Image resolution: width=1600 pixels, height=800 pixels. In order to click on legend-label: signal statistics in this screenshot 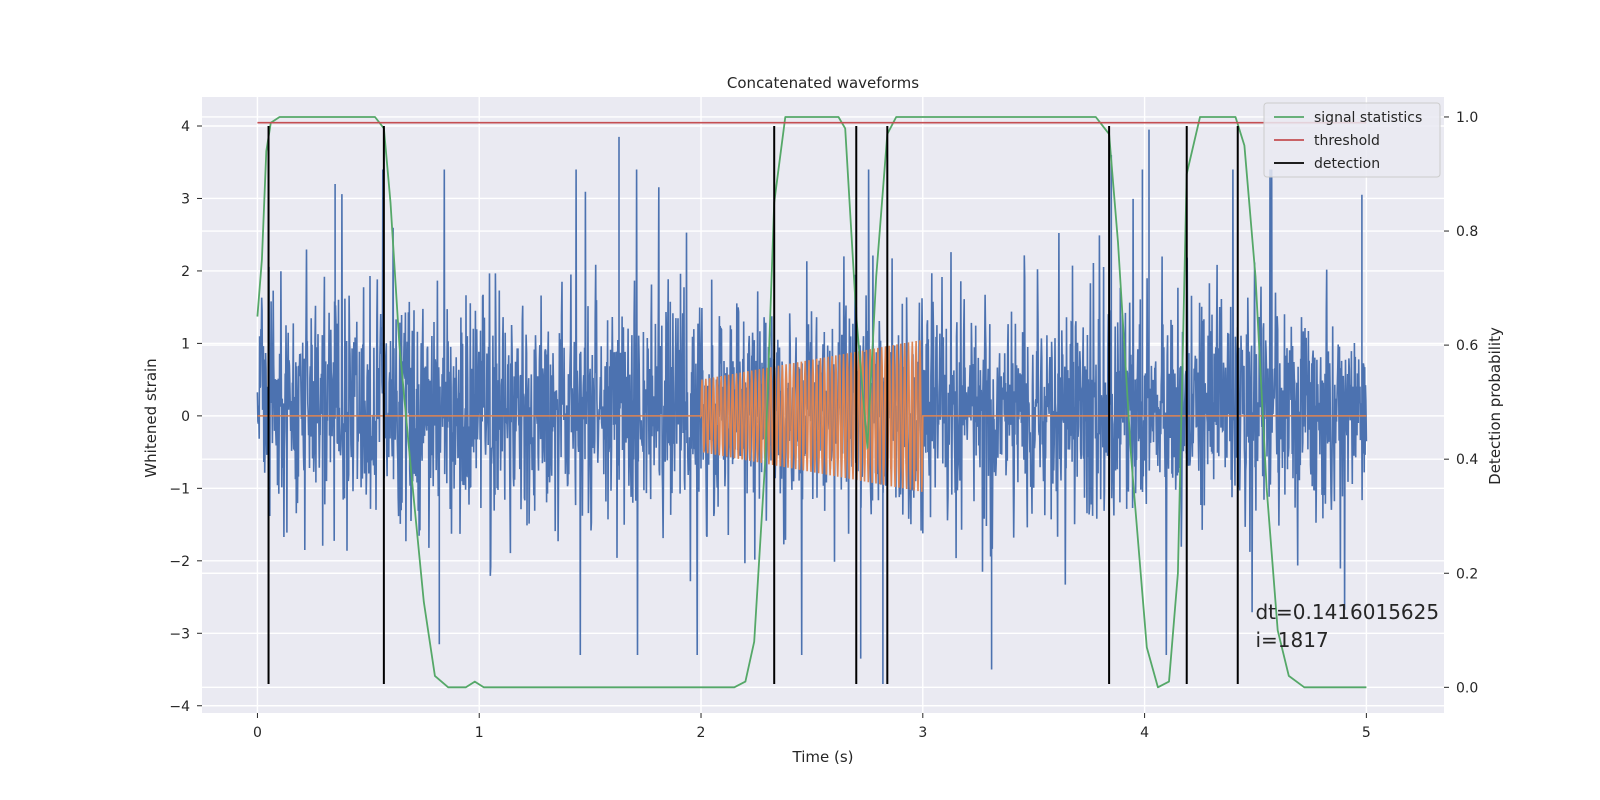, I will do `click(1368, 118)`.